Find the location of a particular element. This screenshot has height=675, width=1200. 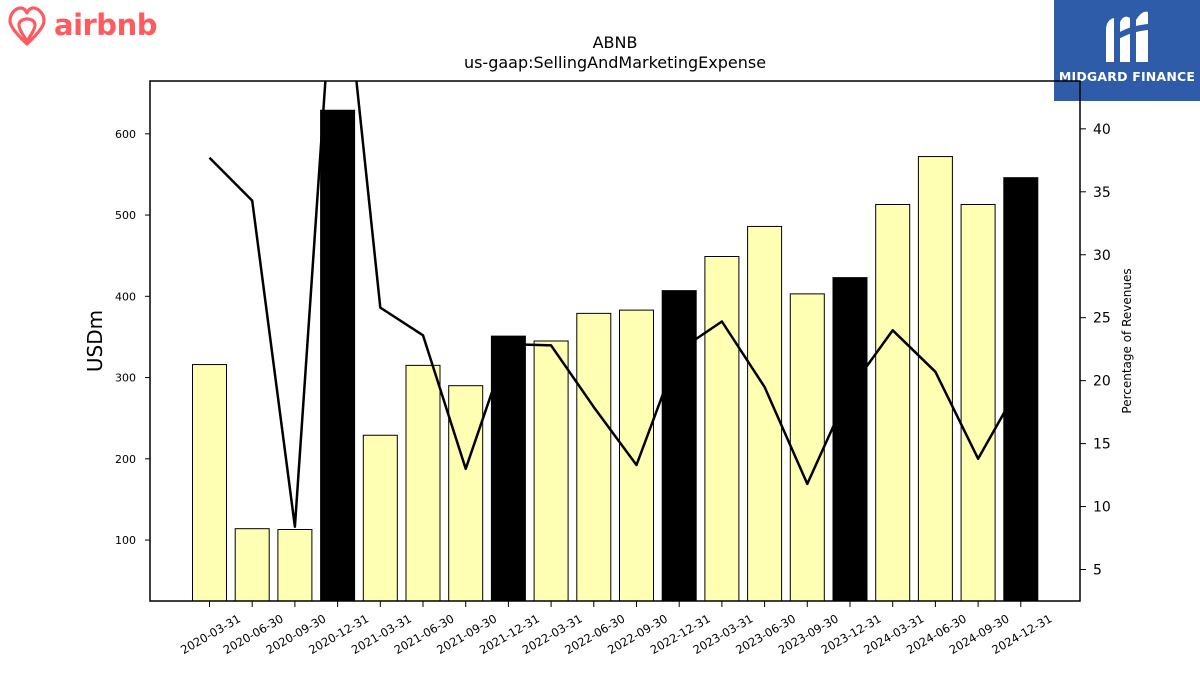

y2-tick-label: 5 is located at coordinates (1097, 571).